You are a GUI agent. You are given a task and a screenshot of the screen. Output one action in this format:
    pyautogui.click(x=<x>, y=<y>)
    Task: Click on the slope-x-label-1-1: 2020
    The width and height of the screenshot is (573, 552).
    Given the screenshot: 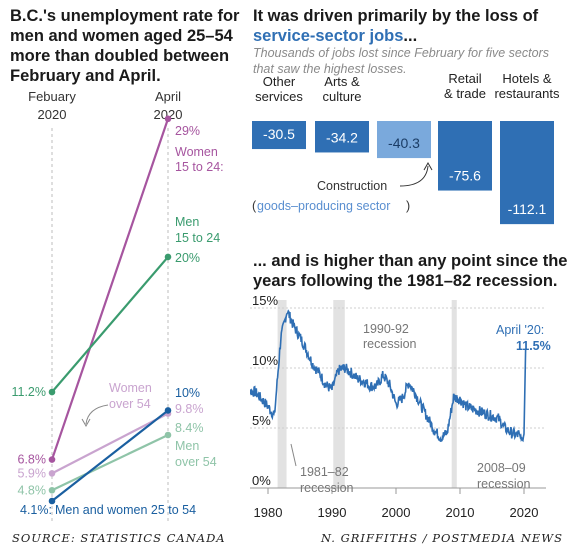 What is the action you would take?
    pyautogui.click(x=168, y=114)
    